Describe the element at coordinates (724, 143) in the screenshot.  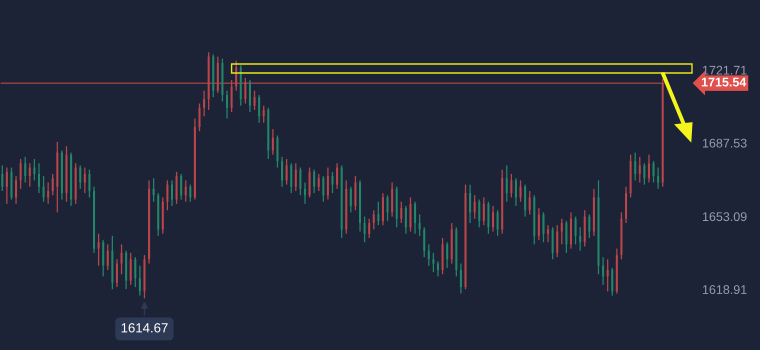
I see `y-tick-label: 1687.53` at that location.